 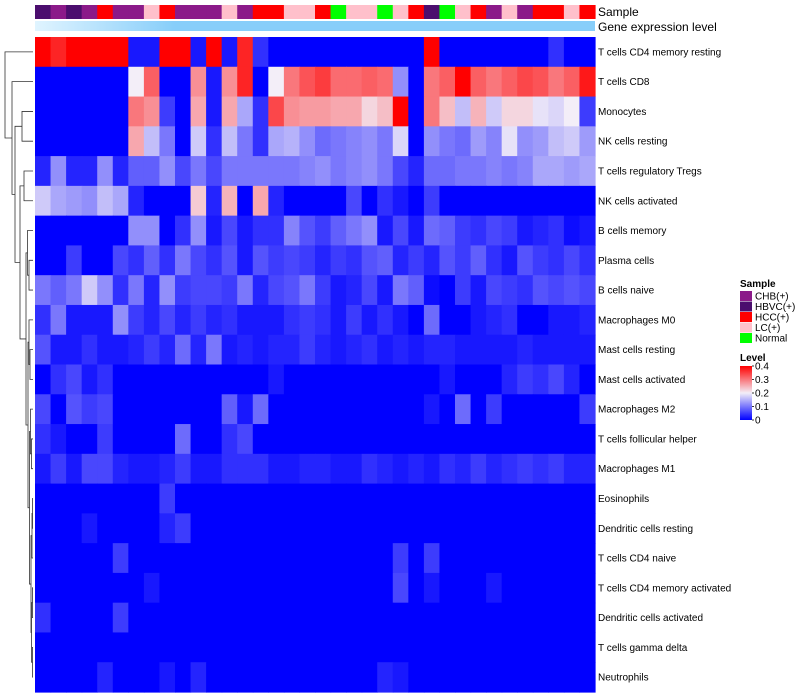 I want to click on dendrogram-branch, so click(x=28, y=186).